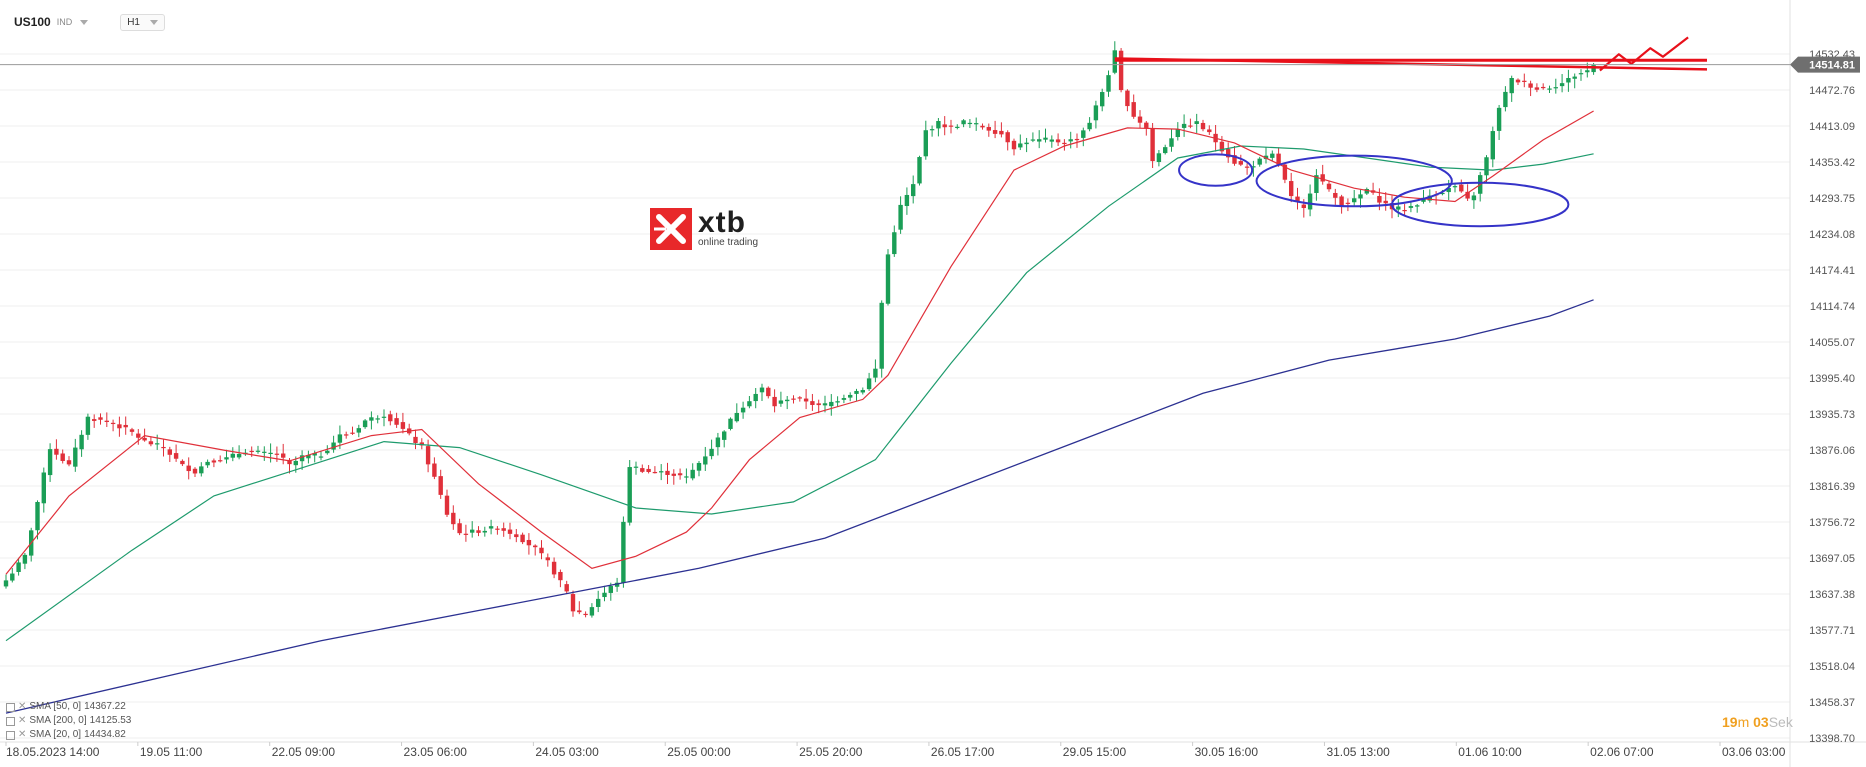  What do you see at coordinates (68, 707) in the screenshot?
I see `legend-sma50: ✕ SMA [50, 0] 14367.22` at bounding box center [68, 707].